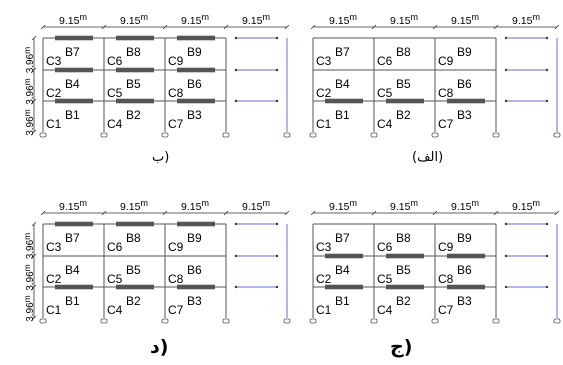  I want to click on column-label: C2, so click(54, 279).